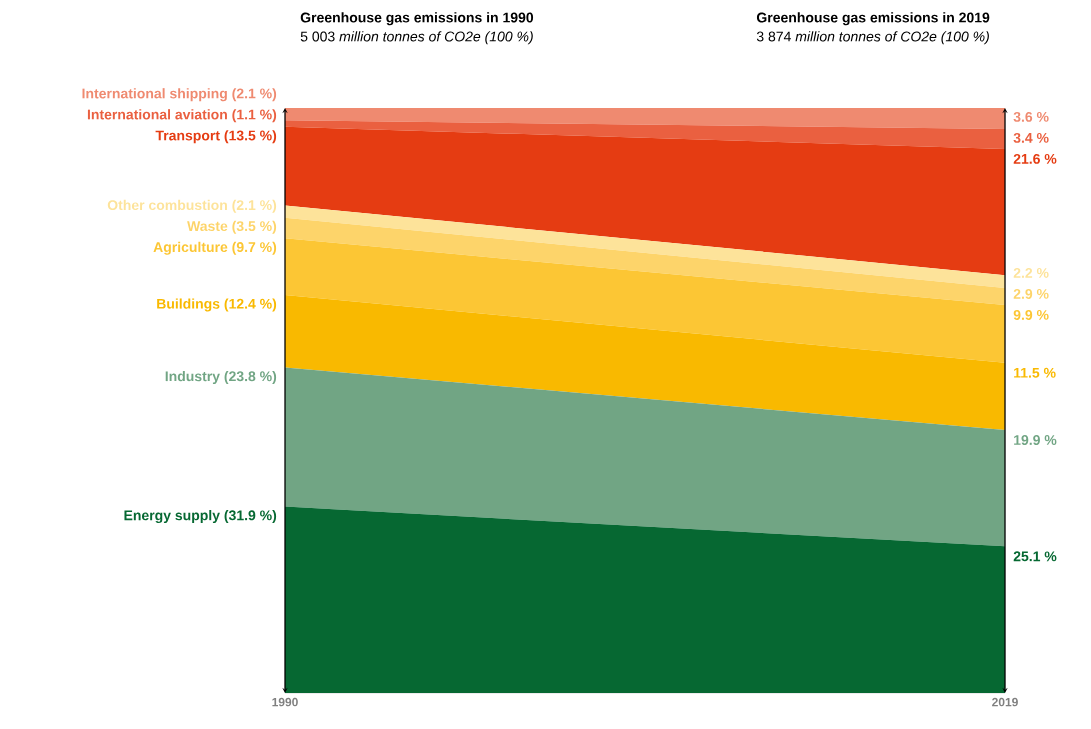  Describe the element at coordinates (417, 19) in the screenshot. I see `text: Greenhouse gas emissions in 1990` at that location.